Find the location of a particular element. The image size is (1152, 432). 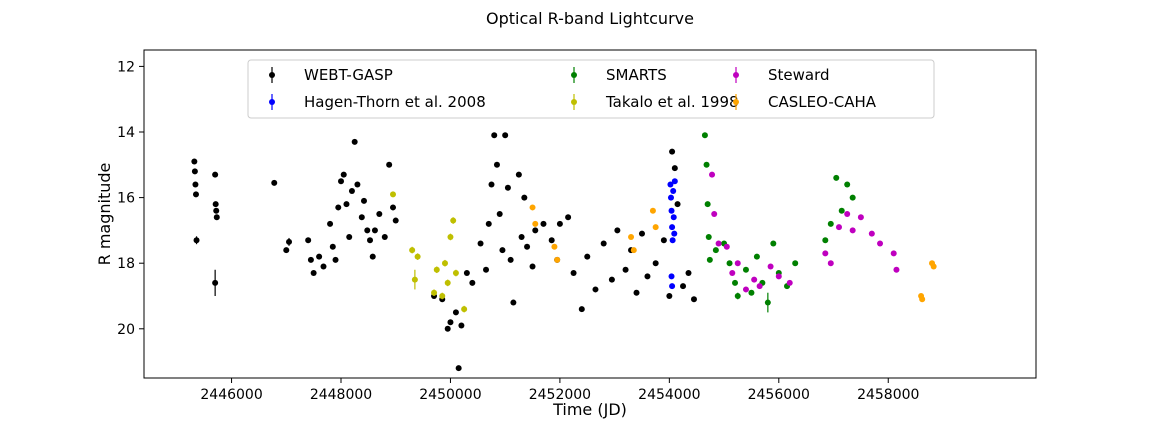

legend-item: WEBT-GASP is located at coordinates (331, 75).